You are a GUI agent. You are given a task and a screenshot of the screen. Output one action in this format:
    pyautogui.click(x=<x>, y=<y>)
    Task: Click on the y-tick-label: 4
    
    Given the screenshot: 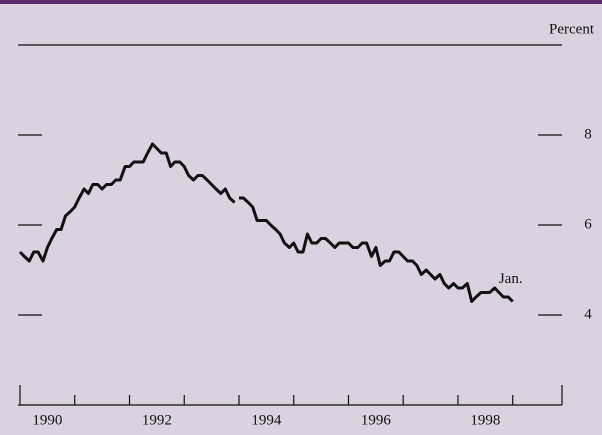 What is the action you would take?
    pyautogui.click(x=588, y=314)
    